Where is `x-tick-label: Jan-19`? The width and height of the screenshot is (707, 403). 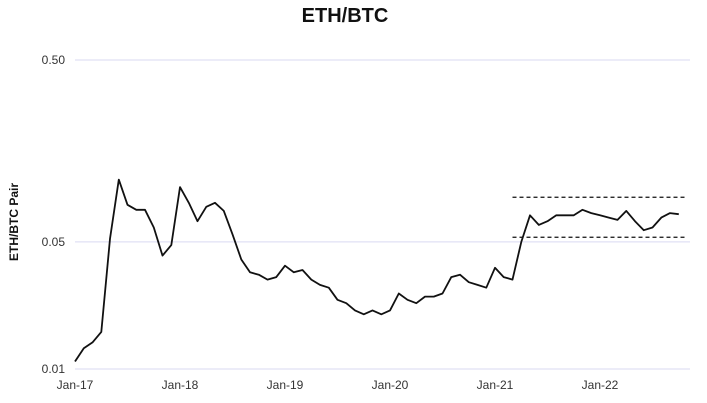
x-tick-label: Jan-19 is located at coordinates (285, 385).